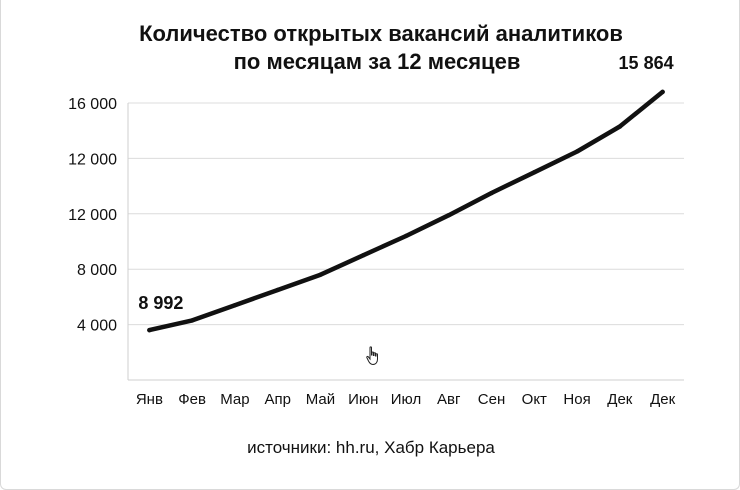  I want to click on x-tick-label: Янв, so click(149, 399).